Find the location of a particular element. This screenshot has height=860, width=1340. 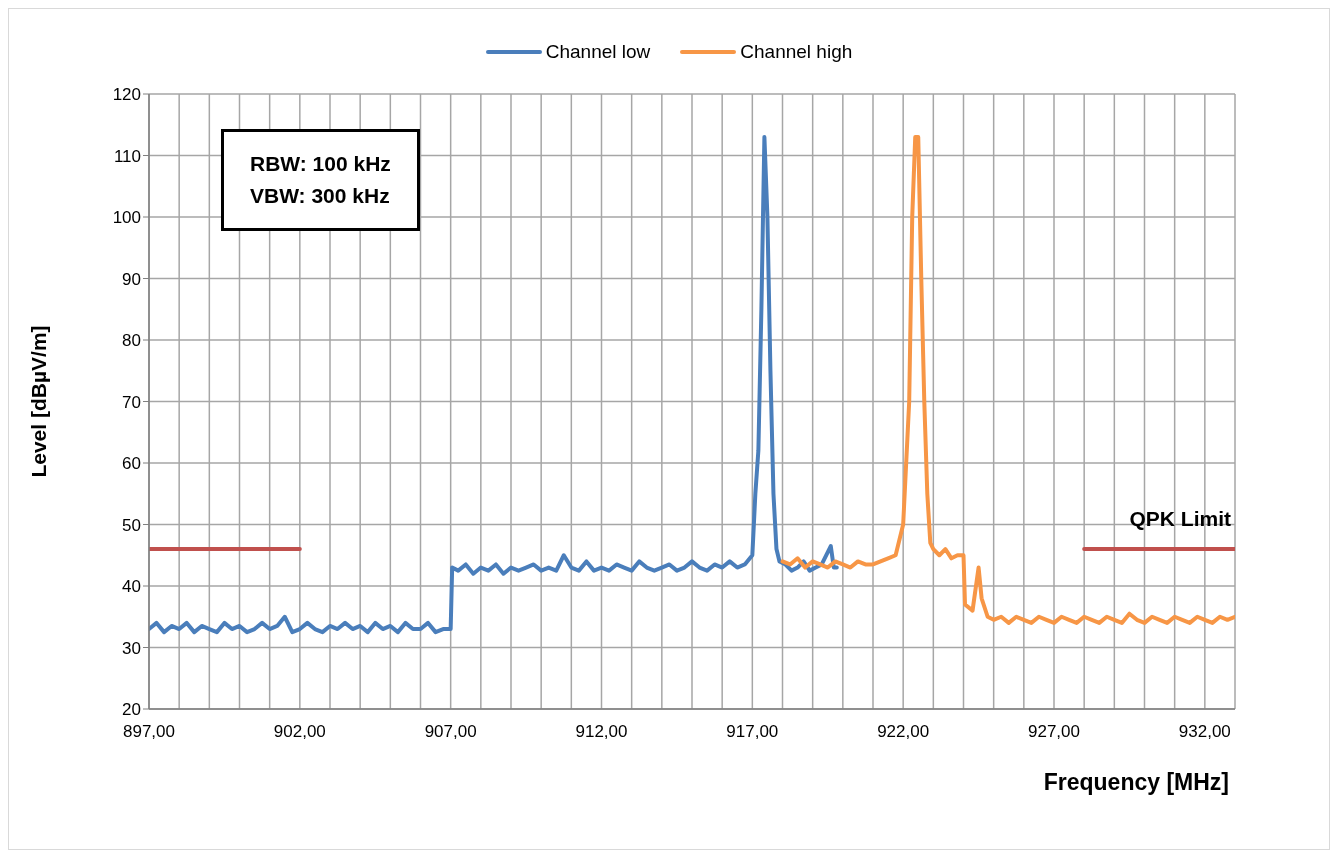

y-tick-label: 60 is located at coordinates (131, 464).